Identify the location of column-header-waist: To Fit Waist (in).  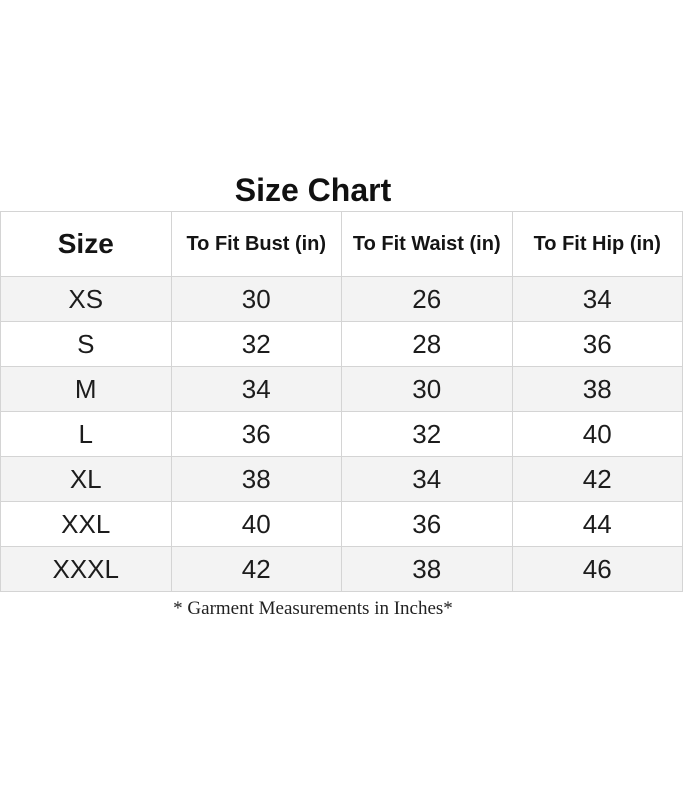
(427, 244).